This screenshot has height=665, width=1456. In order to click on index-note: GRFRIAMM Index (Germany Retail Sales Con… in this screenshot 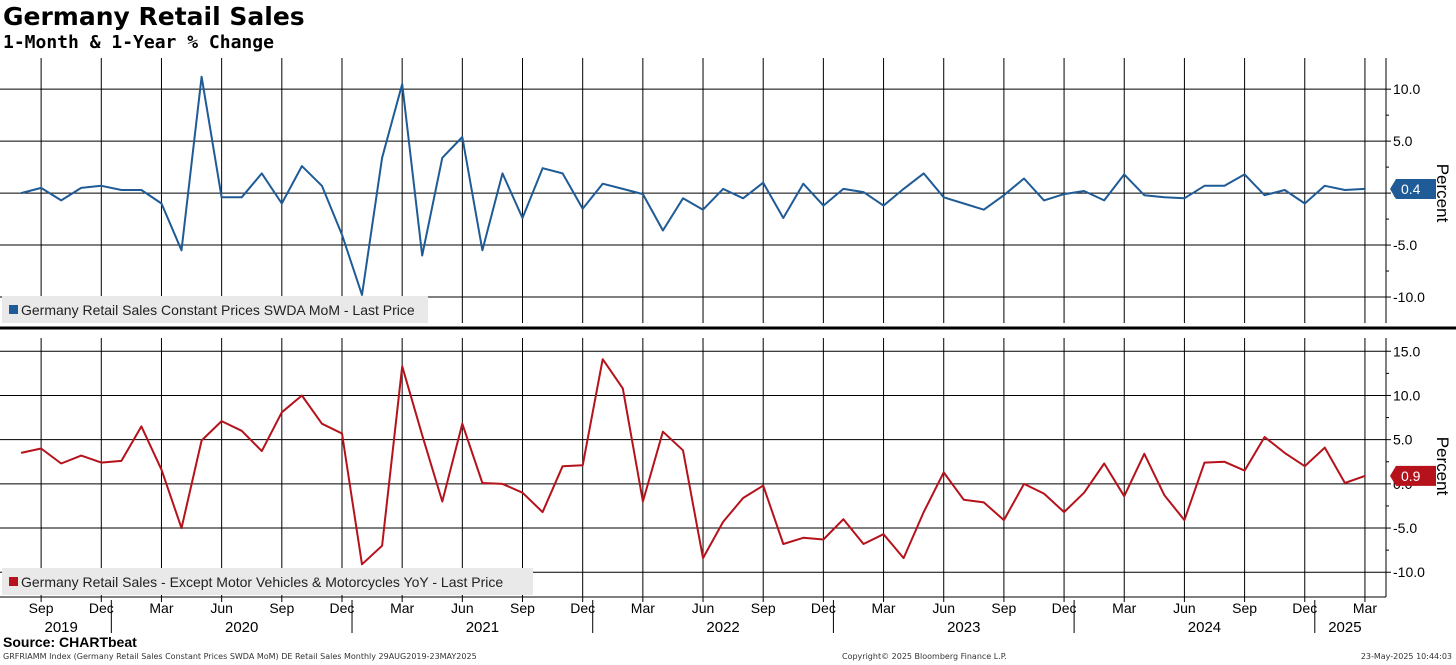, I will do `click(240, 656)`.